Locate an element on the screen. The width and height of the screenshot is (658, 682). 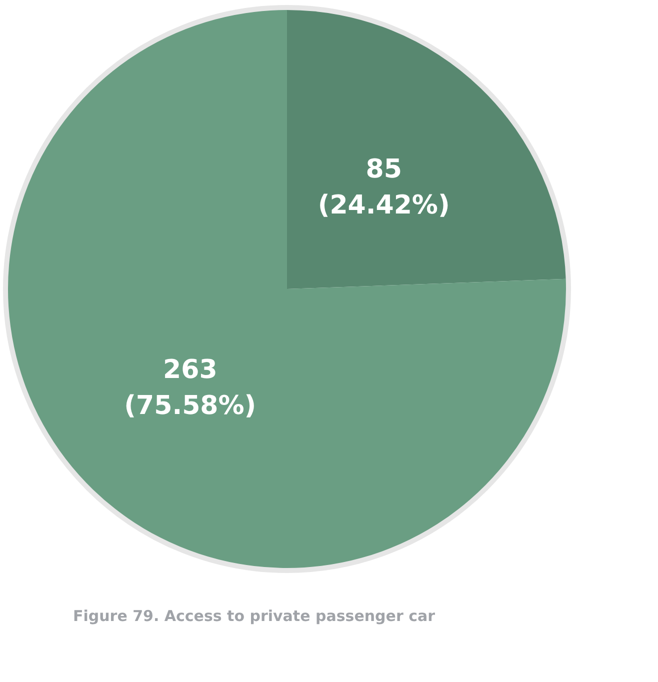
data-label: 263 (75.58%) is located at coordinates (190, 388).